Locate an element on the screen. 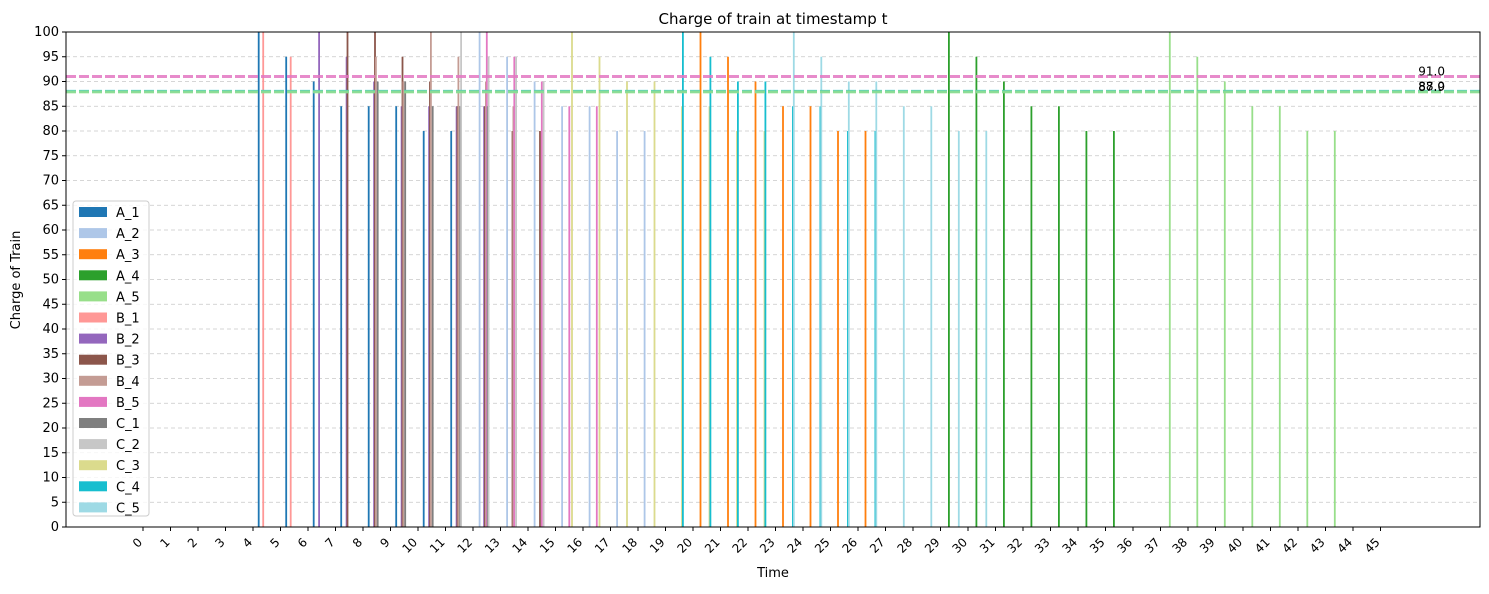 Image resolution: width=1489 pixels, height=594 pixels. x-tick-label: 0 is located at coordinates (137, 542).